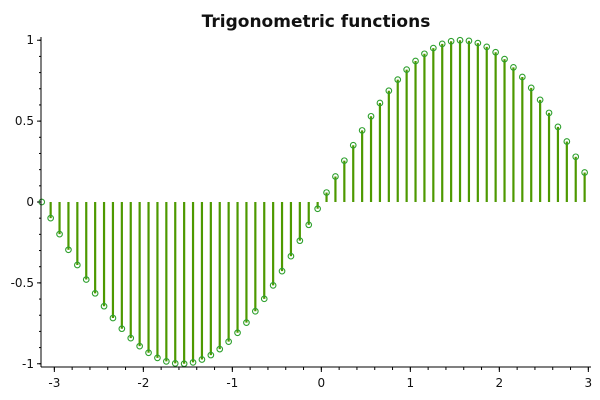 This screenshot has width=600, height=400. Describe the element at coordinates (316, 22) in the screenshot. I see `chart-title: Trigonometric functions` at that location.